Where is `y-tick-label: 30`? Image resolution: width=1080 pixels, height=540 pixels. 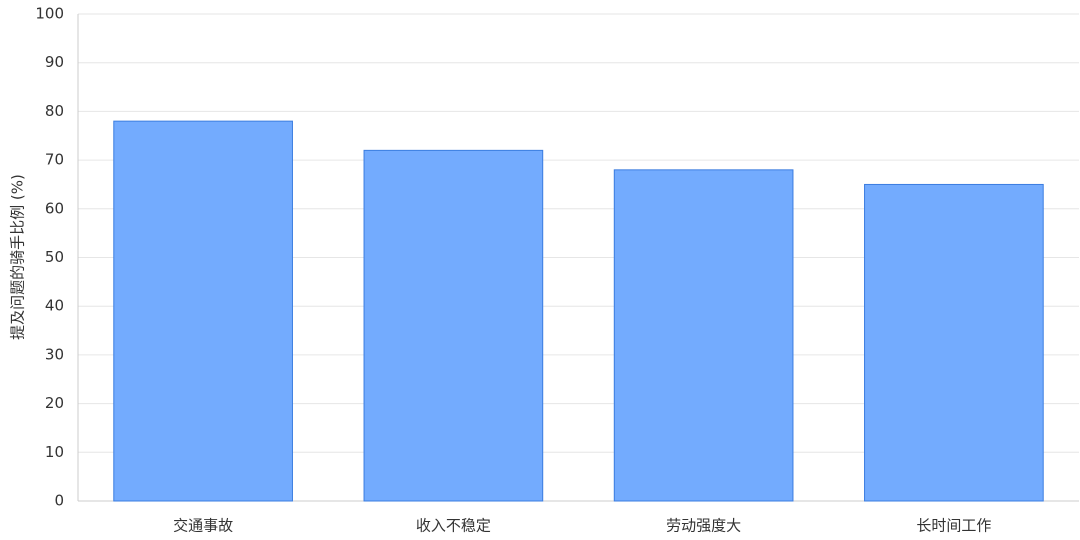
y-tick-label: 30 is located at coordinates (54, 354).